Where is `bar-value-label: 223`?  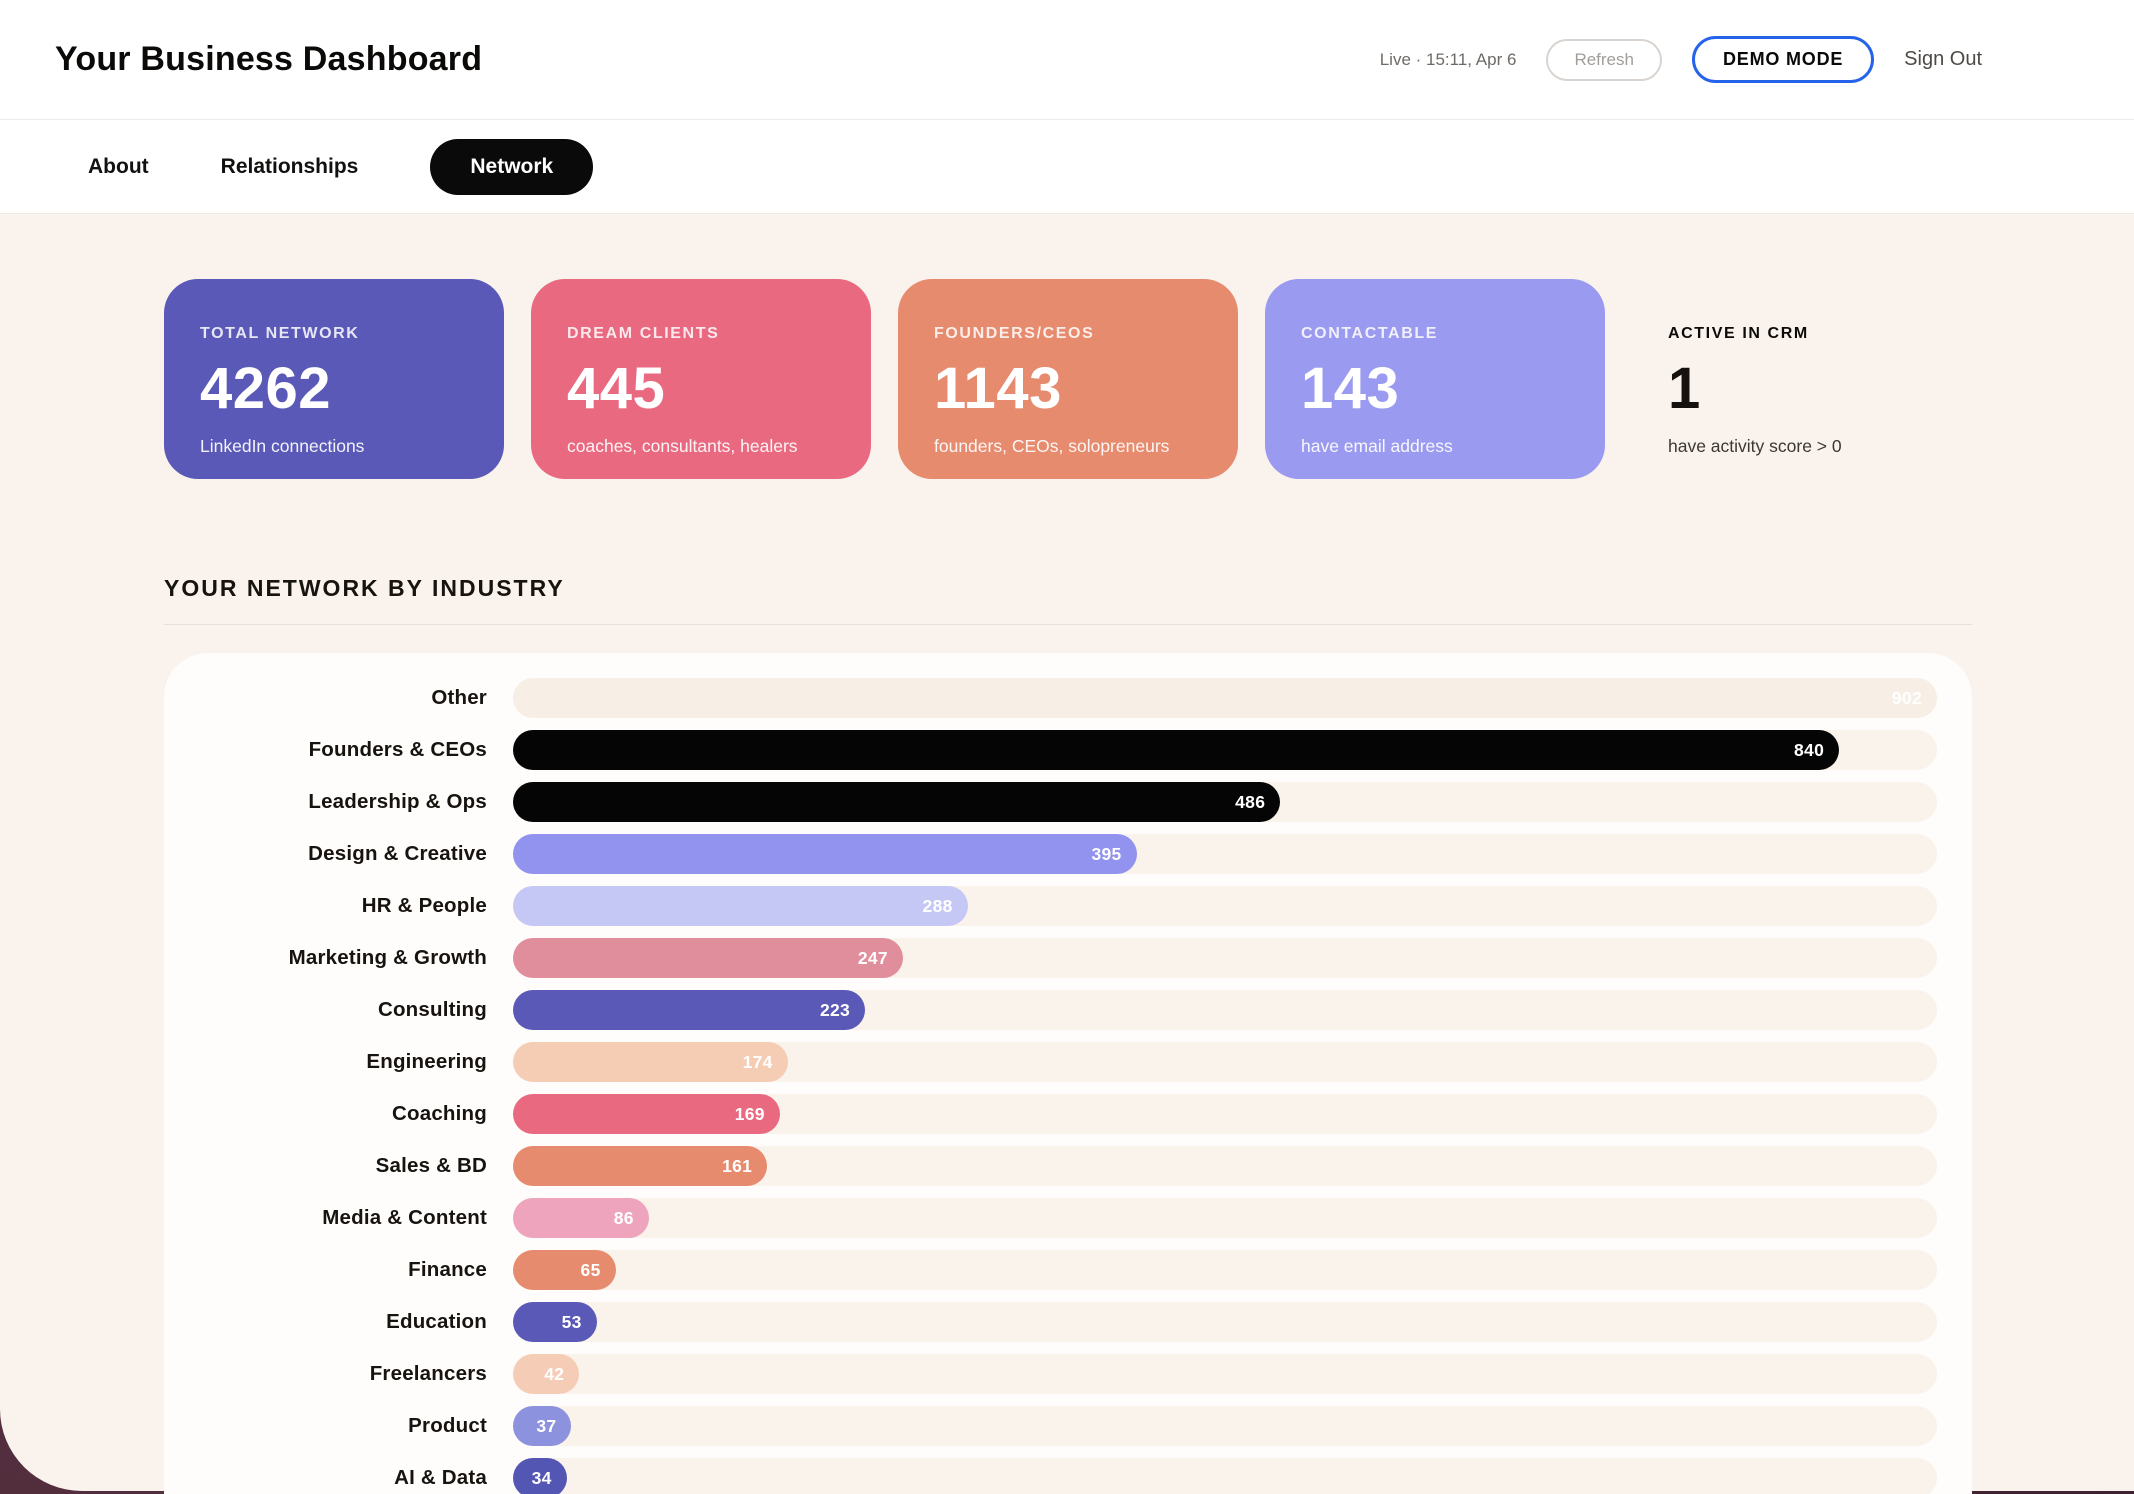 bar-value-label: 223 is located at coordinates (835, 1009).